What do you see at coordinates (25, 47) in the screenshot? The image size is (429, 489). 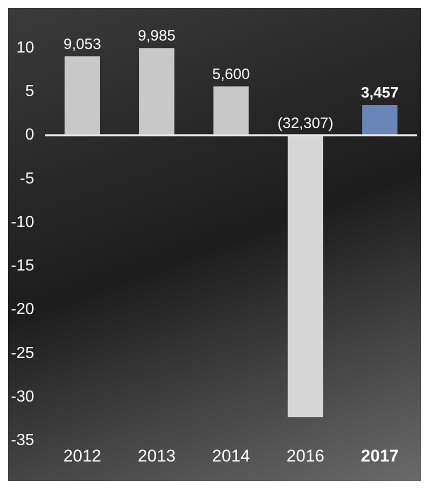 I see `y-tick-label: 10` at bounding box center [25, 47].